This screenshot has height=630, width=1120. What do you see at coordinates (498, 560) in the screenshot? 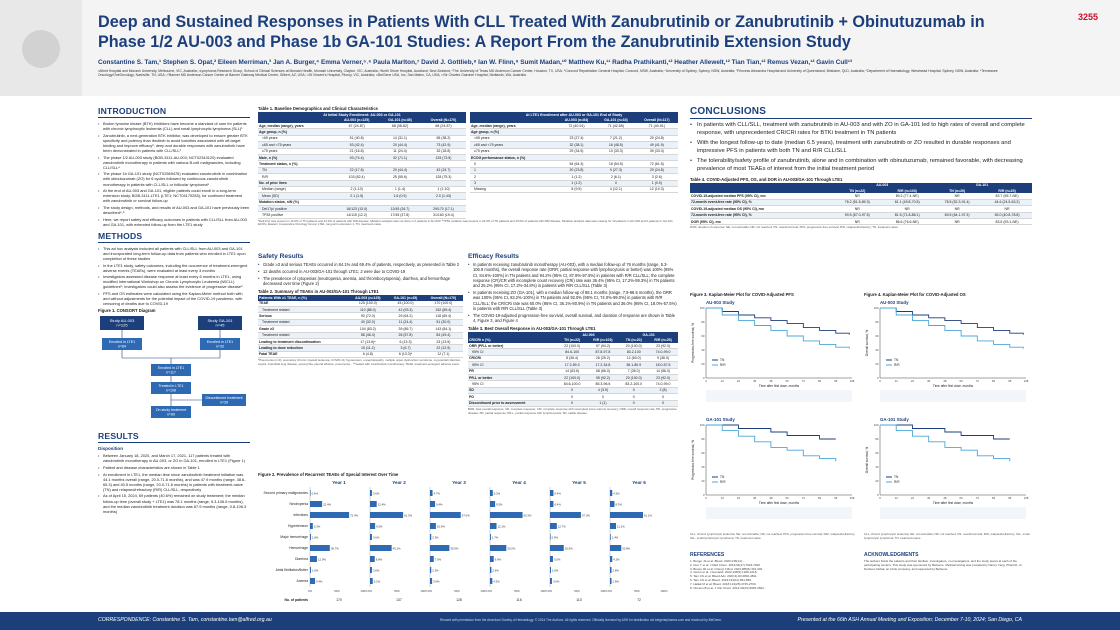
I see `fig2-bar-label: 6.9%` at bounding box center [498, 560].